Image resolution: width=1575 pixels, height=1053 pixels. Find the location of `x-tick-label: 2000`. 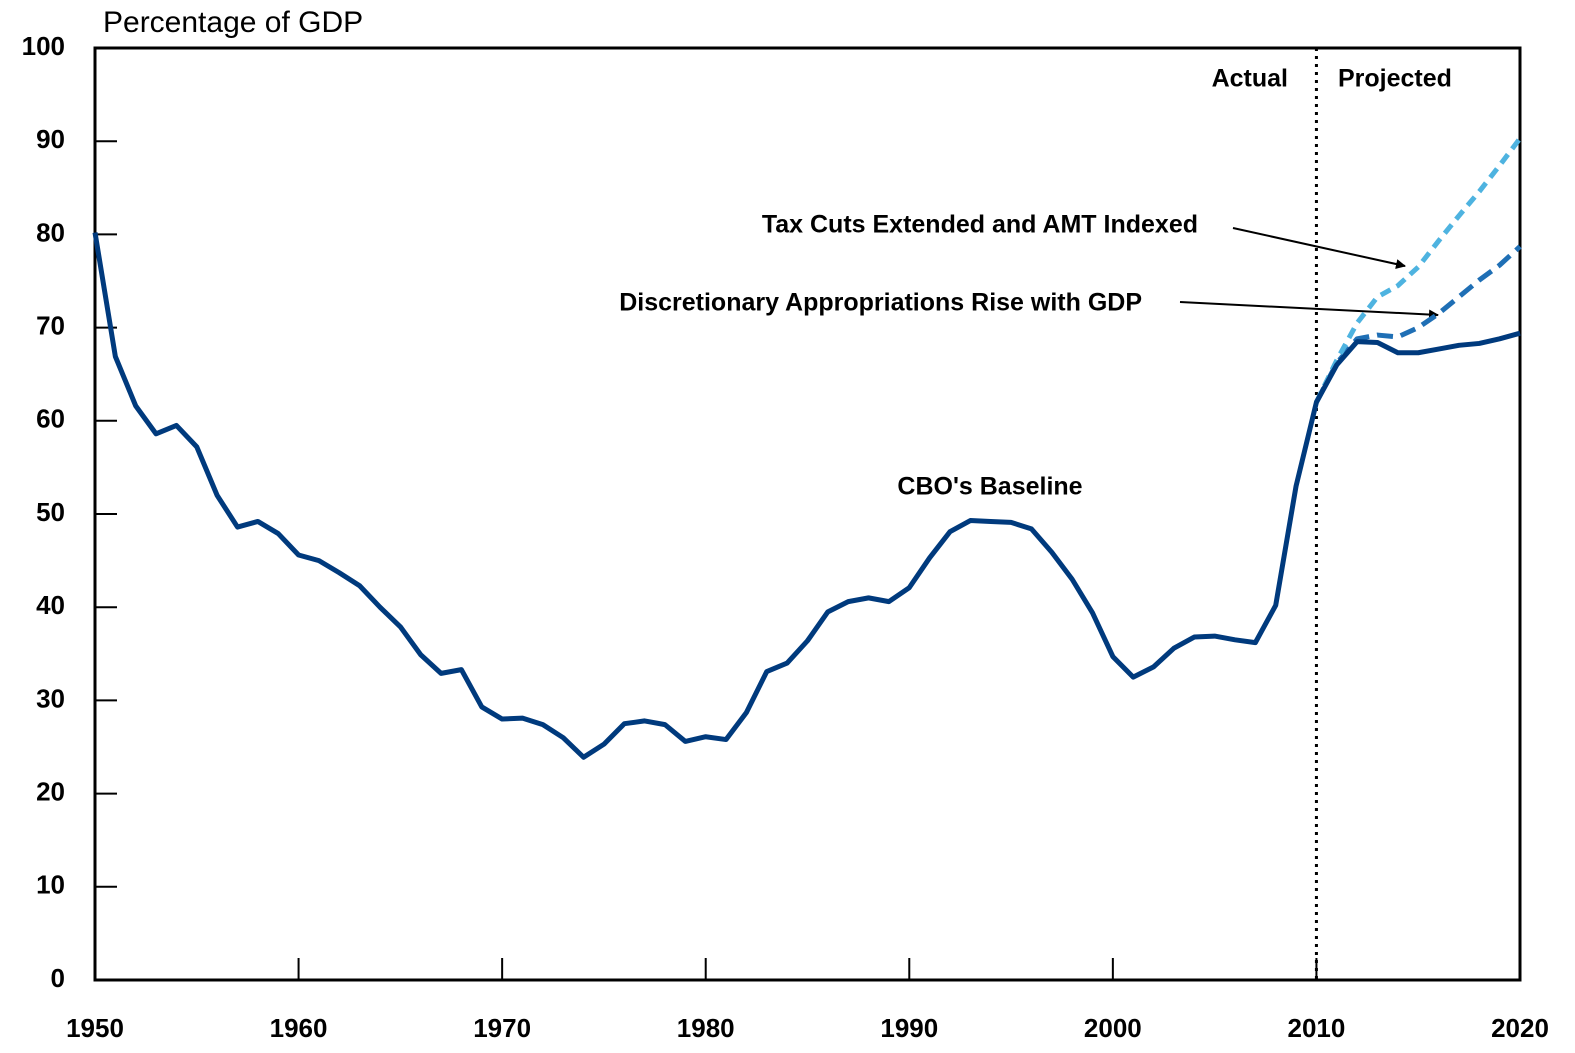

x-tick-label: 2000 is located at coordinates (1113, 1028).